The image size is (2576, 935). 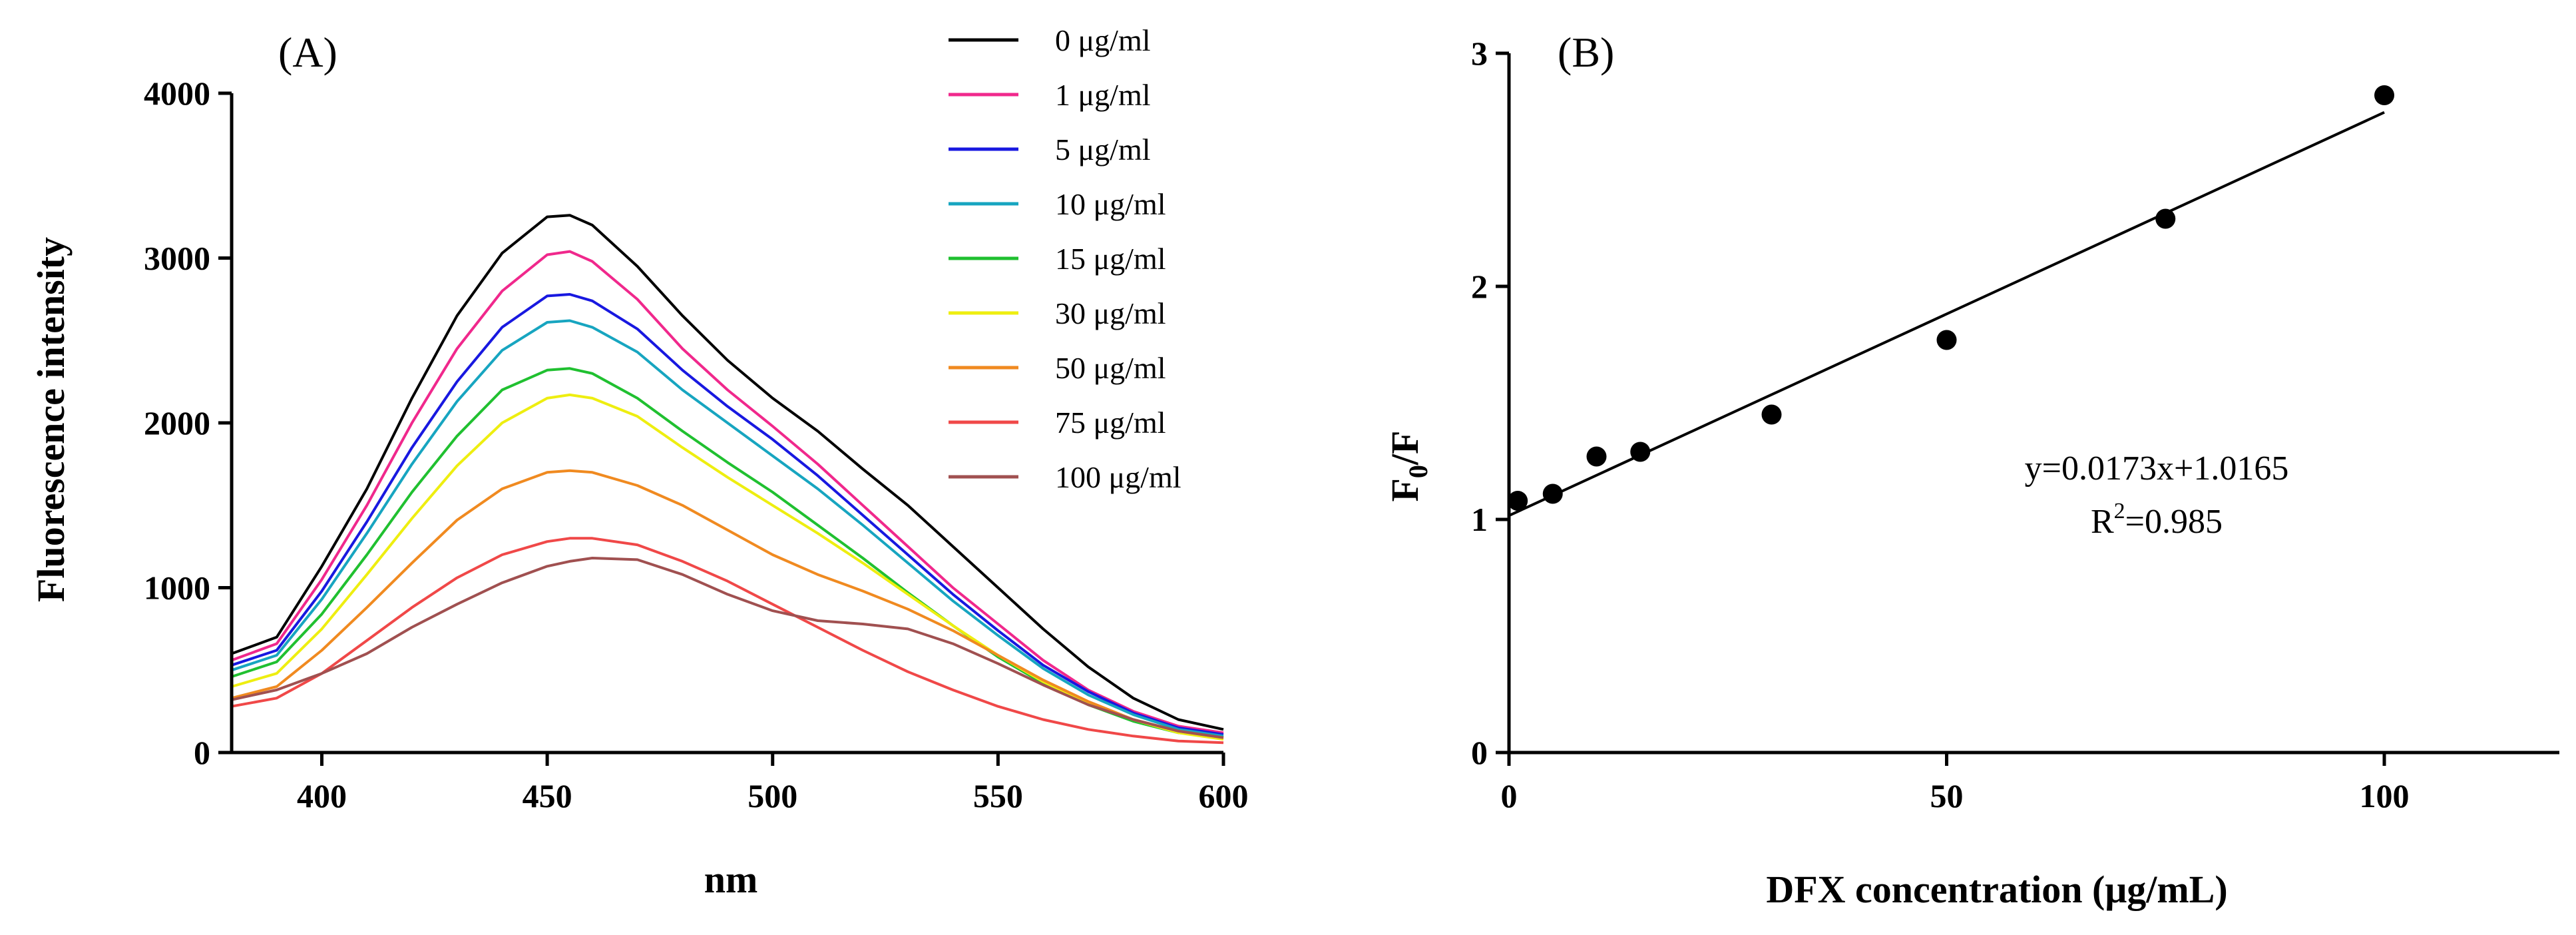 What do you see at coordinates (1110, 368) in the screenshot?
I see `legend-label-6: 50 μg/ml` at bounding box center [1110, 368].